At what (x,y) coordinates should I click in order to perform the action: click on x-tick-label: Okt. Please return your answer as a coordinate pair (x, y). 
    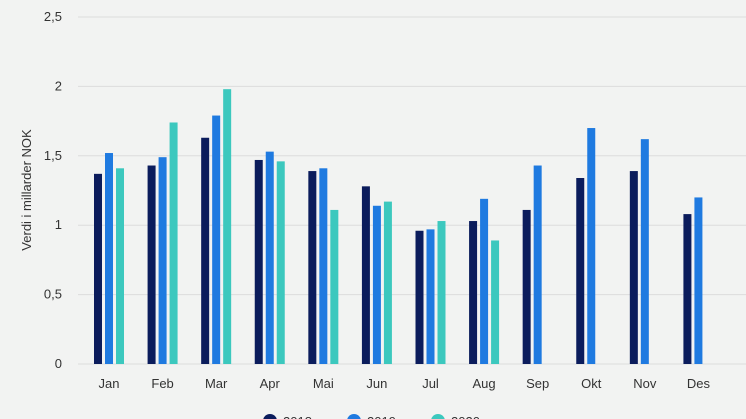
    Looking at the image, I should click on (591, 383).